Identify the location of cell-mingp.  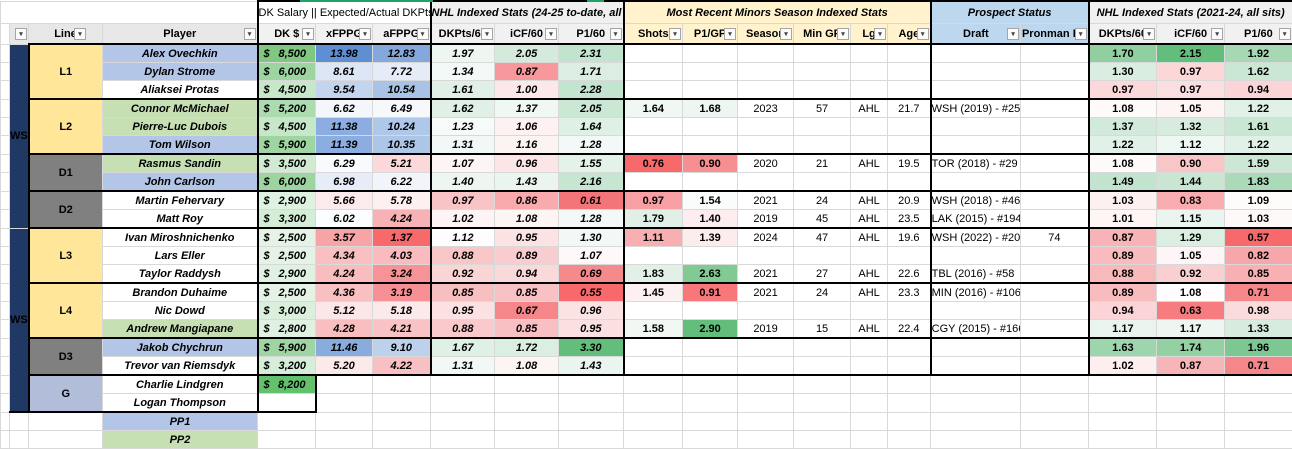
(822, 72).